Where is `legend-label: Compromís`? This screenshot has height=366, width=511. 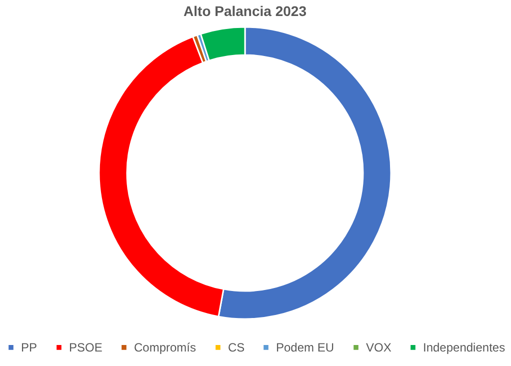
legend-label: Compromís is located at coordinates (165, 347).